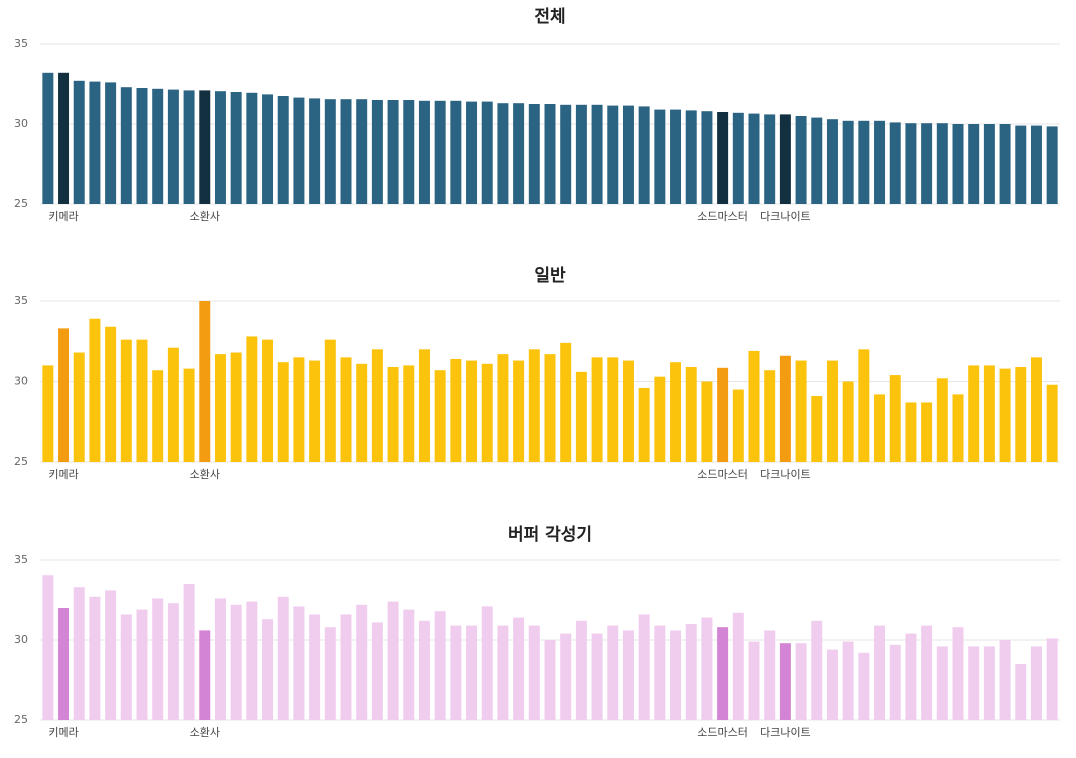 Image resolution: width=1076 pixels, height=758 pixels. What do you see at coordinates (549, 17) in the screenshot?
I see `chart-title: 전체` at bounding box center [549, 17].